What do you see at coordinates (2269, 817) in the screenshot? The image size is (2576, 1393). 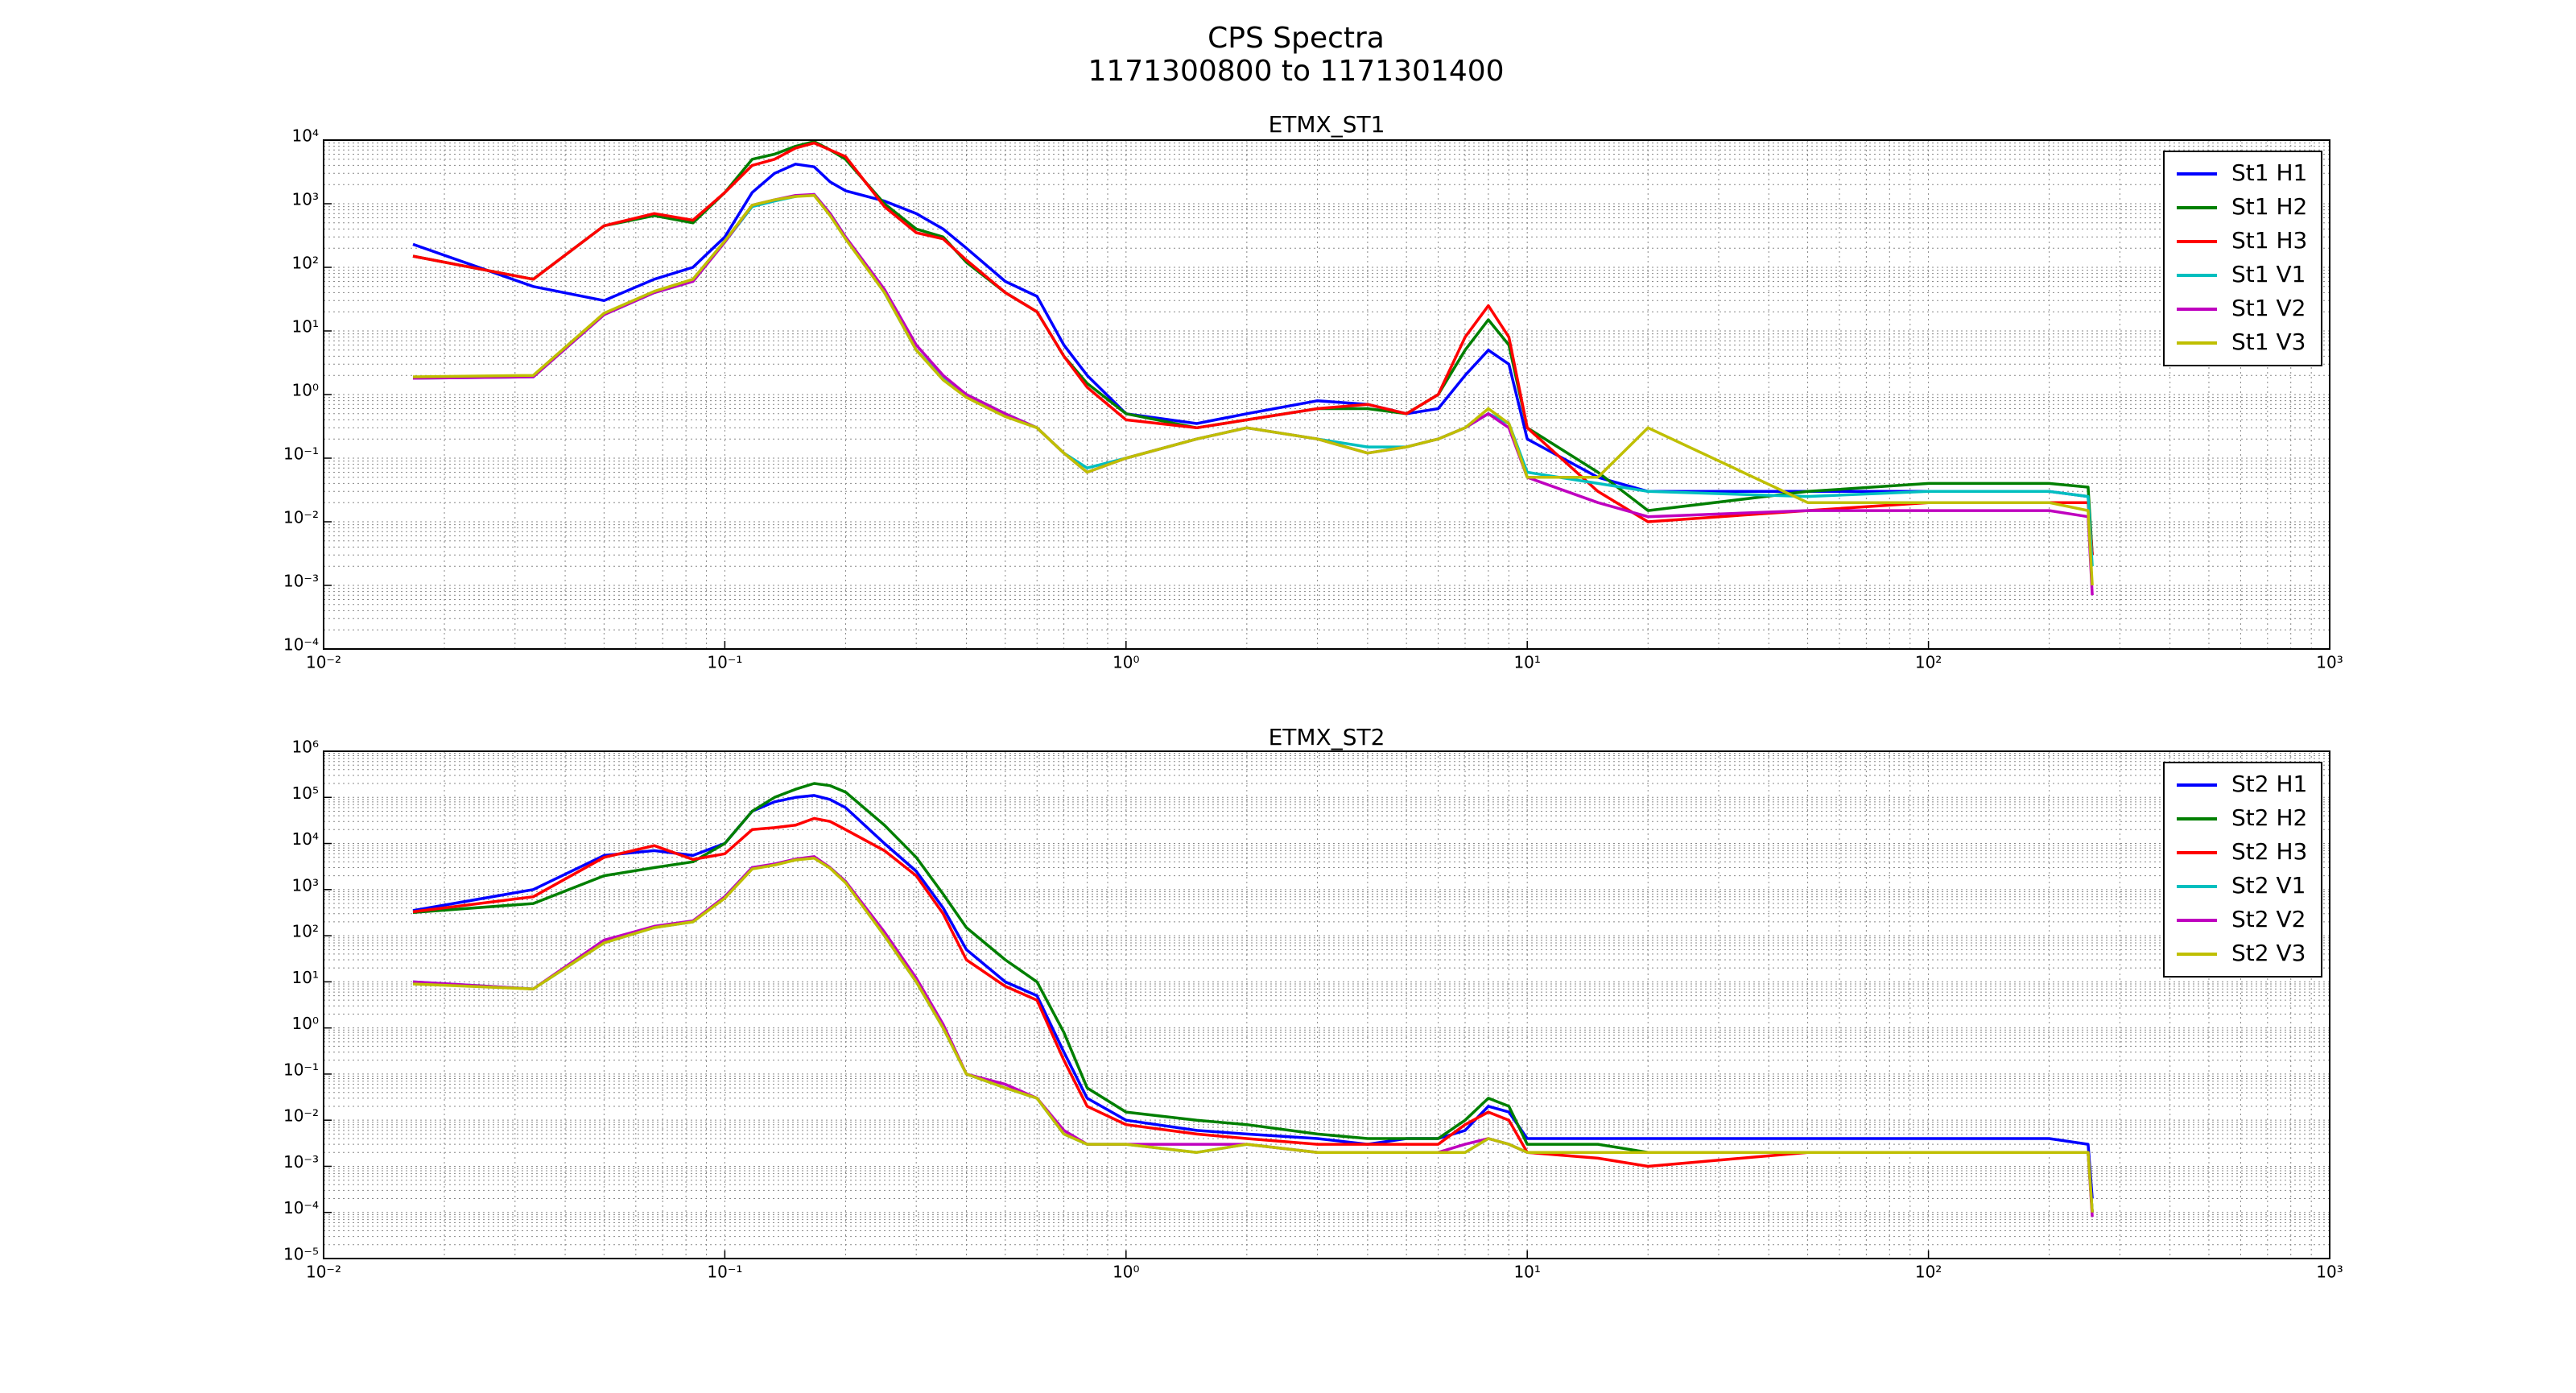 I see `legend-label: St2 H2` at bounding box center [2269, 817].